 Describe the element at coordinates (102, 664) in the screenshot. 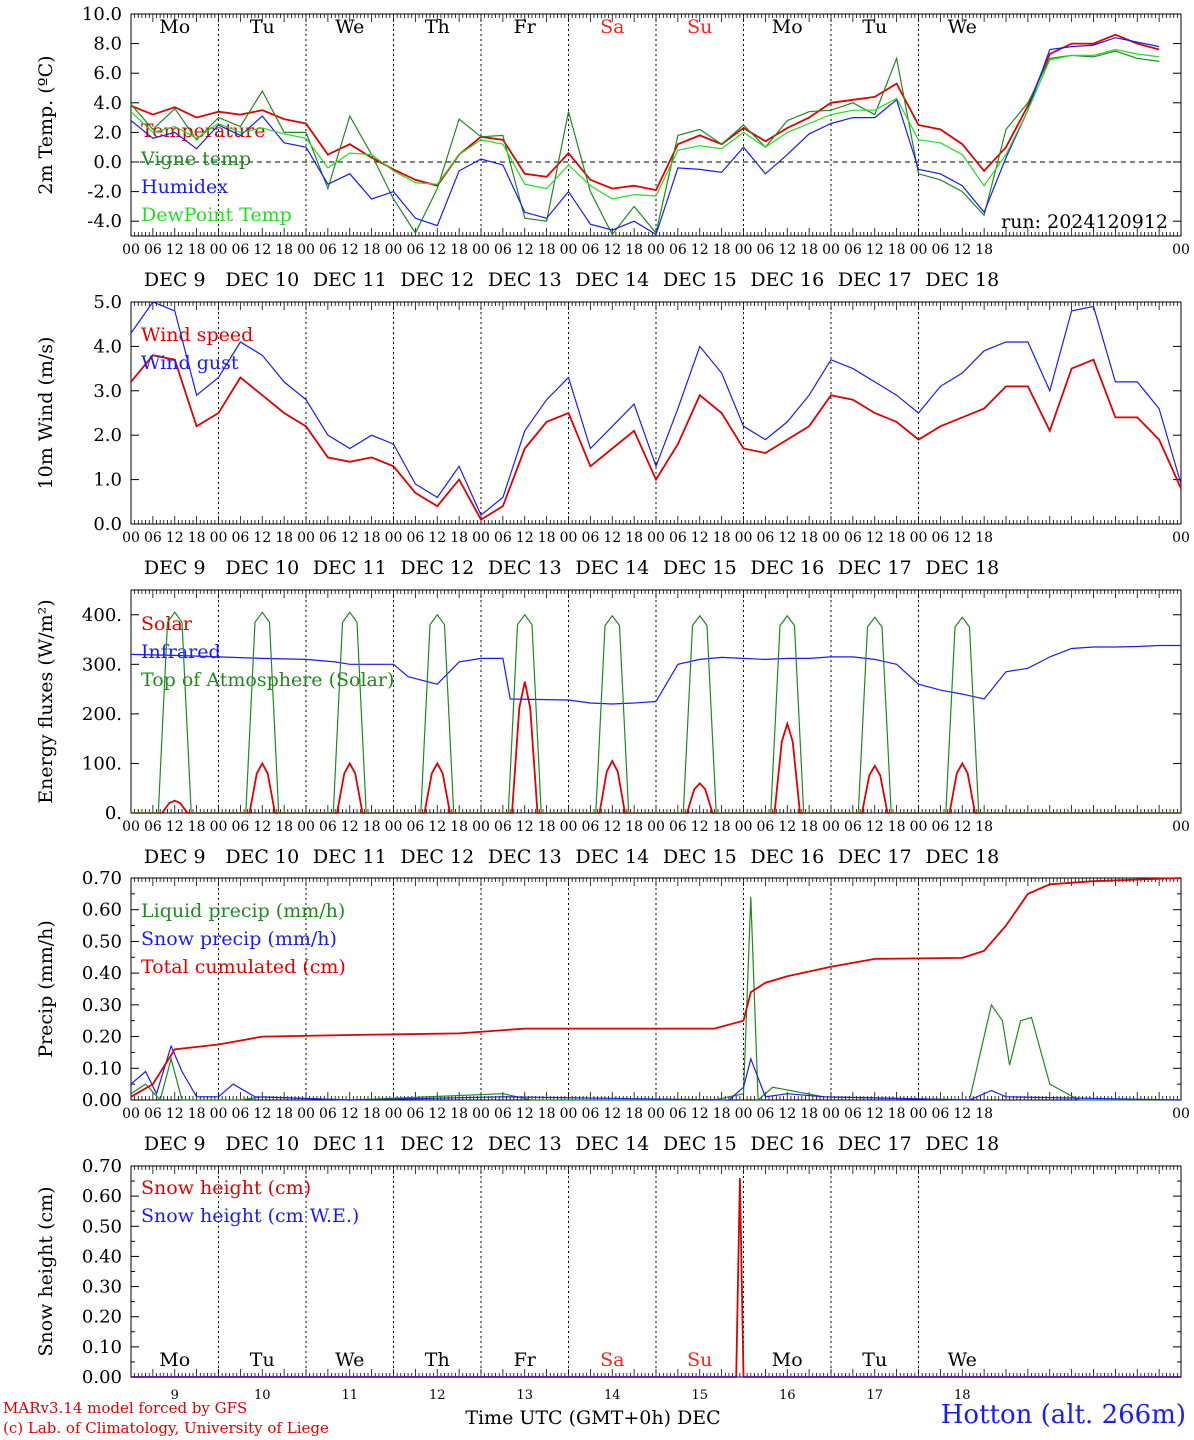

I see `y-tick-label: 300.` at that location.